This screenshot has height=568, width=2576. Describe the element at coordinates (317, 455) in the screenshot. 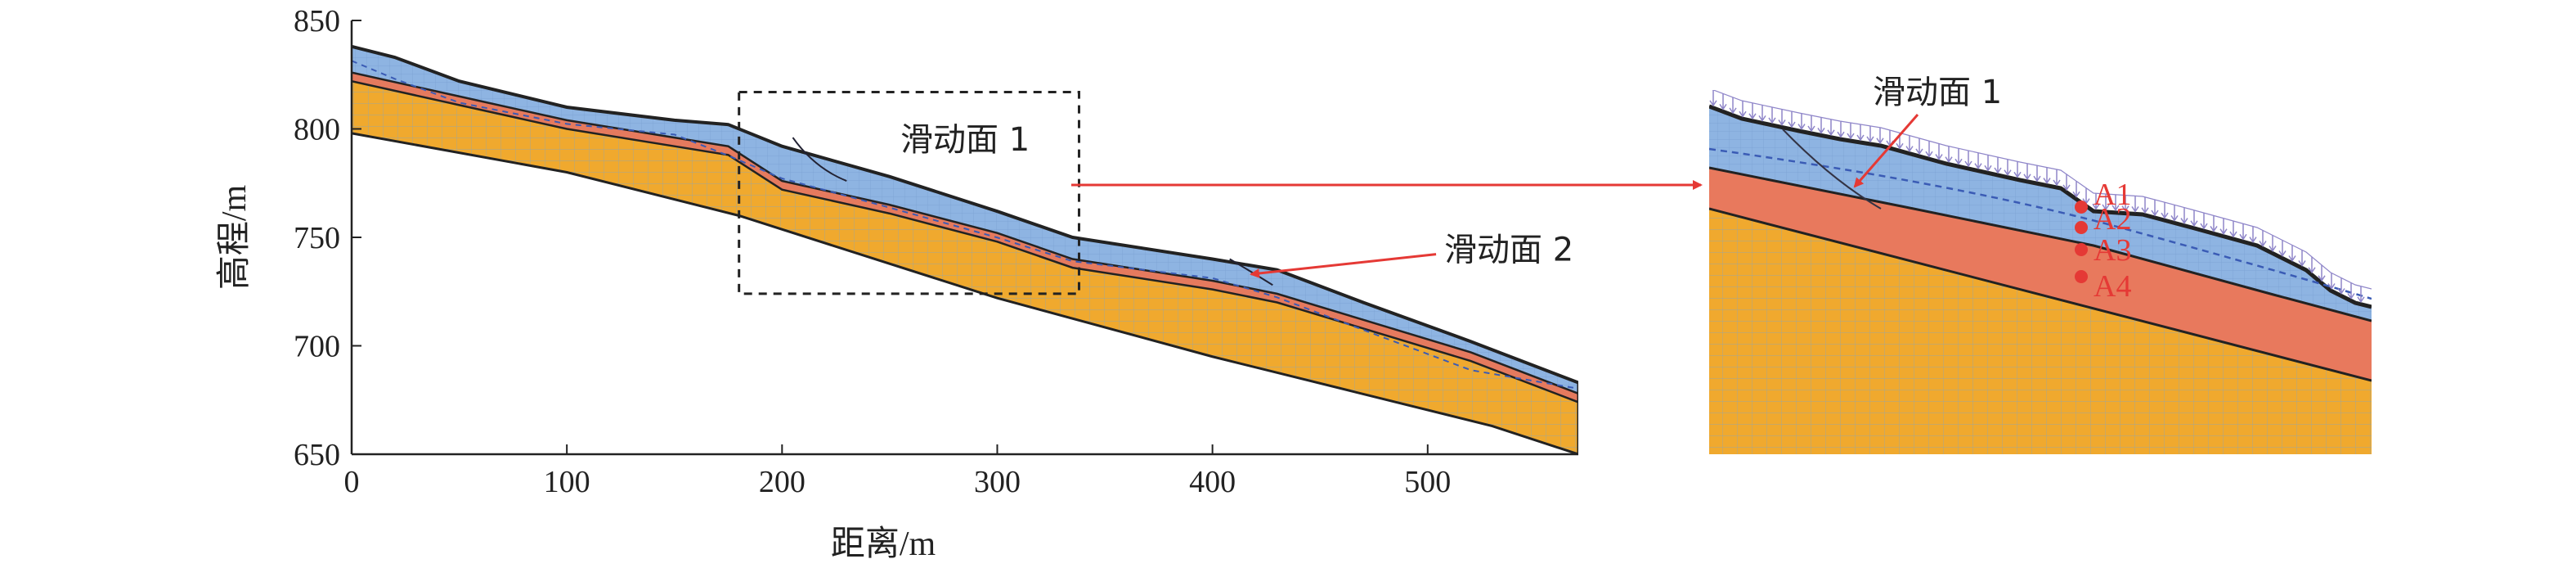

I see `y-tick-label: 650` at that location.